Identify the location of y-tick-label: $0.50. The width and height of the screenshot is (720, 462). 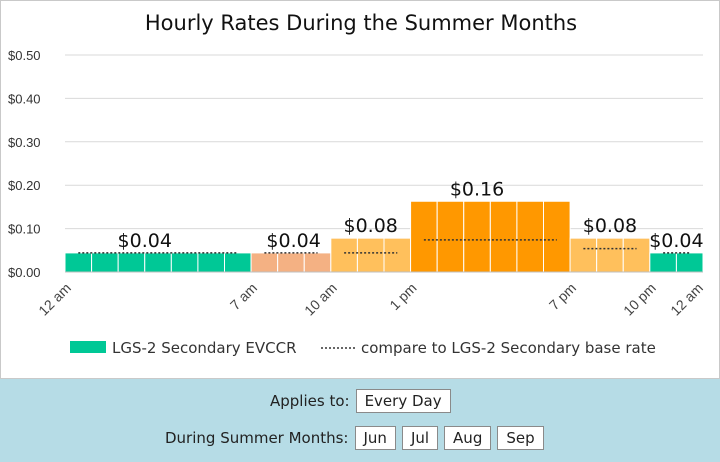
(24, 55).